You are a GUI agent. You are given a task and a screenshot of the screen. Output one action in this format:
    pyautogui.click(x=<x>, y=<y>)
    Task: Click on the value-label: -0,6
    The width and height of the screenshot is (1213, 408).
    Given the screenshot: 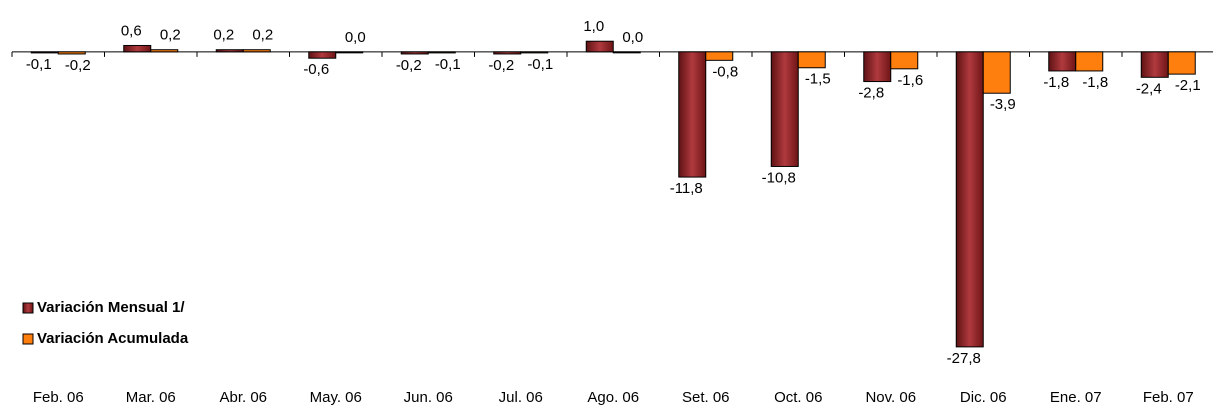 What is the action you would take?
    pyautogui.click(x=316, y=69)
    